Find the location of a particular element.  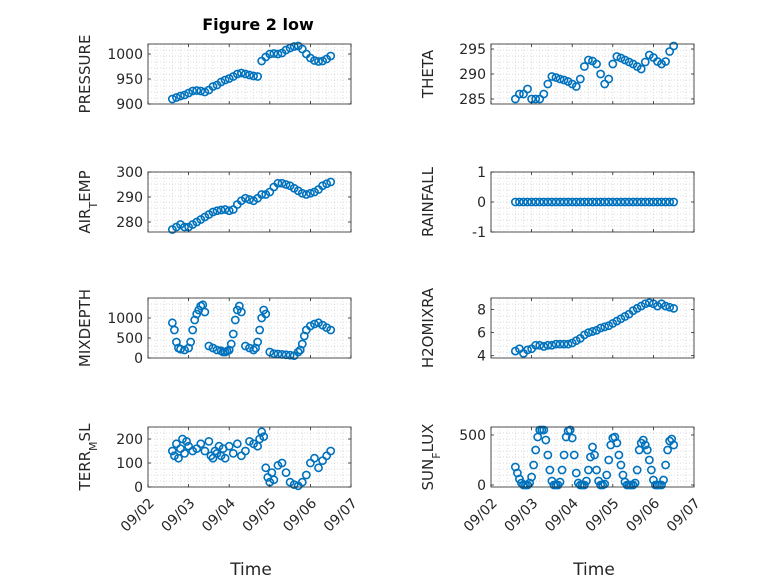

y-tick-label: 8 is located at coordinates (481, 311).